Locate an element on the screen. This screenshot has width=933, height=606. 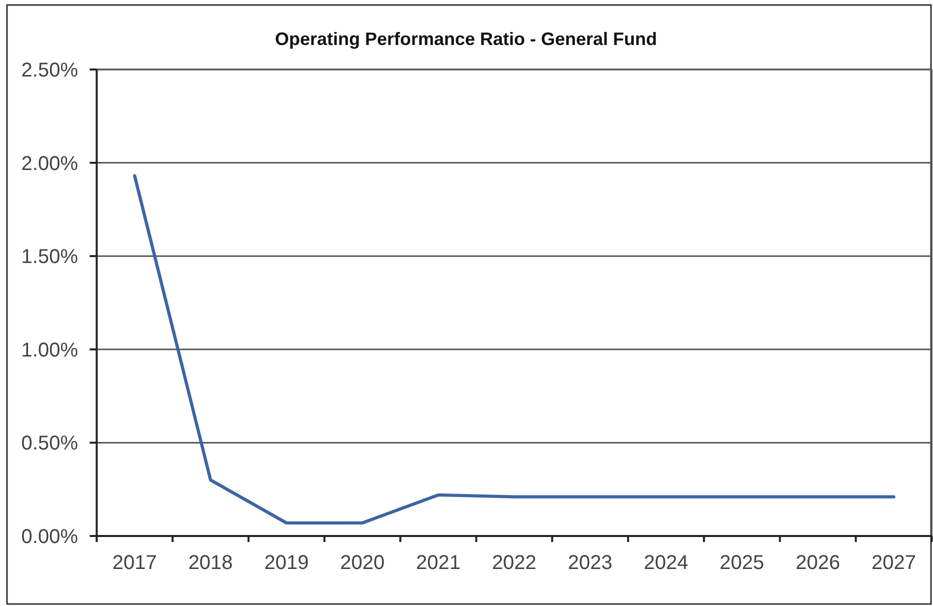
x-tick-label: 2026 is located at coordinates (818, 563).